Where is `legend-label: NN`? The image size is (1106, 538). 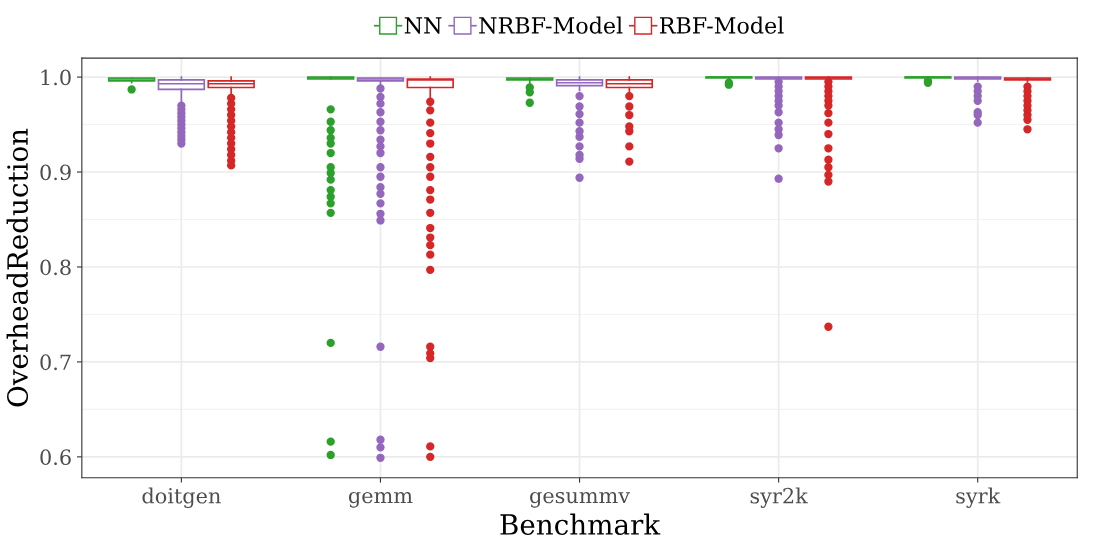 legend-label: NN is located at coordinates (423, 25).